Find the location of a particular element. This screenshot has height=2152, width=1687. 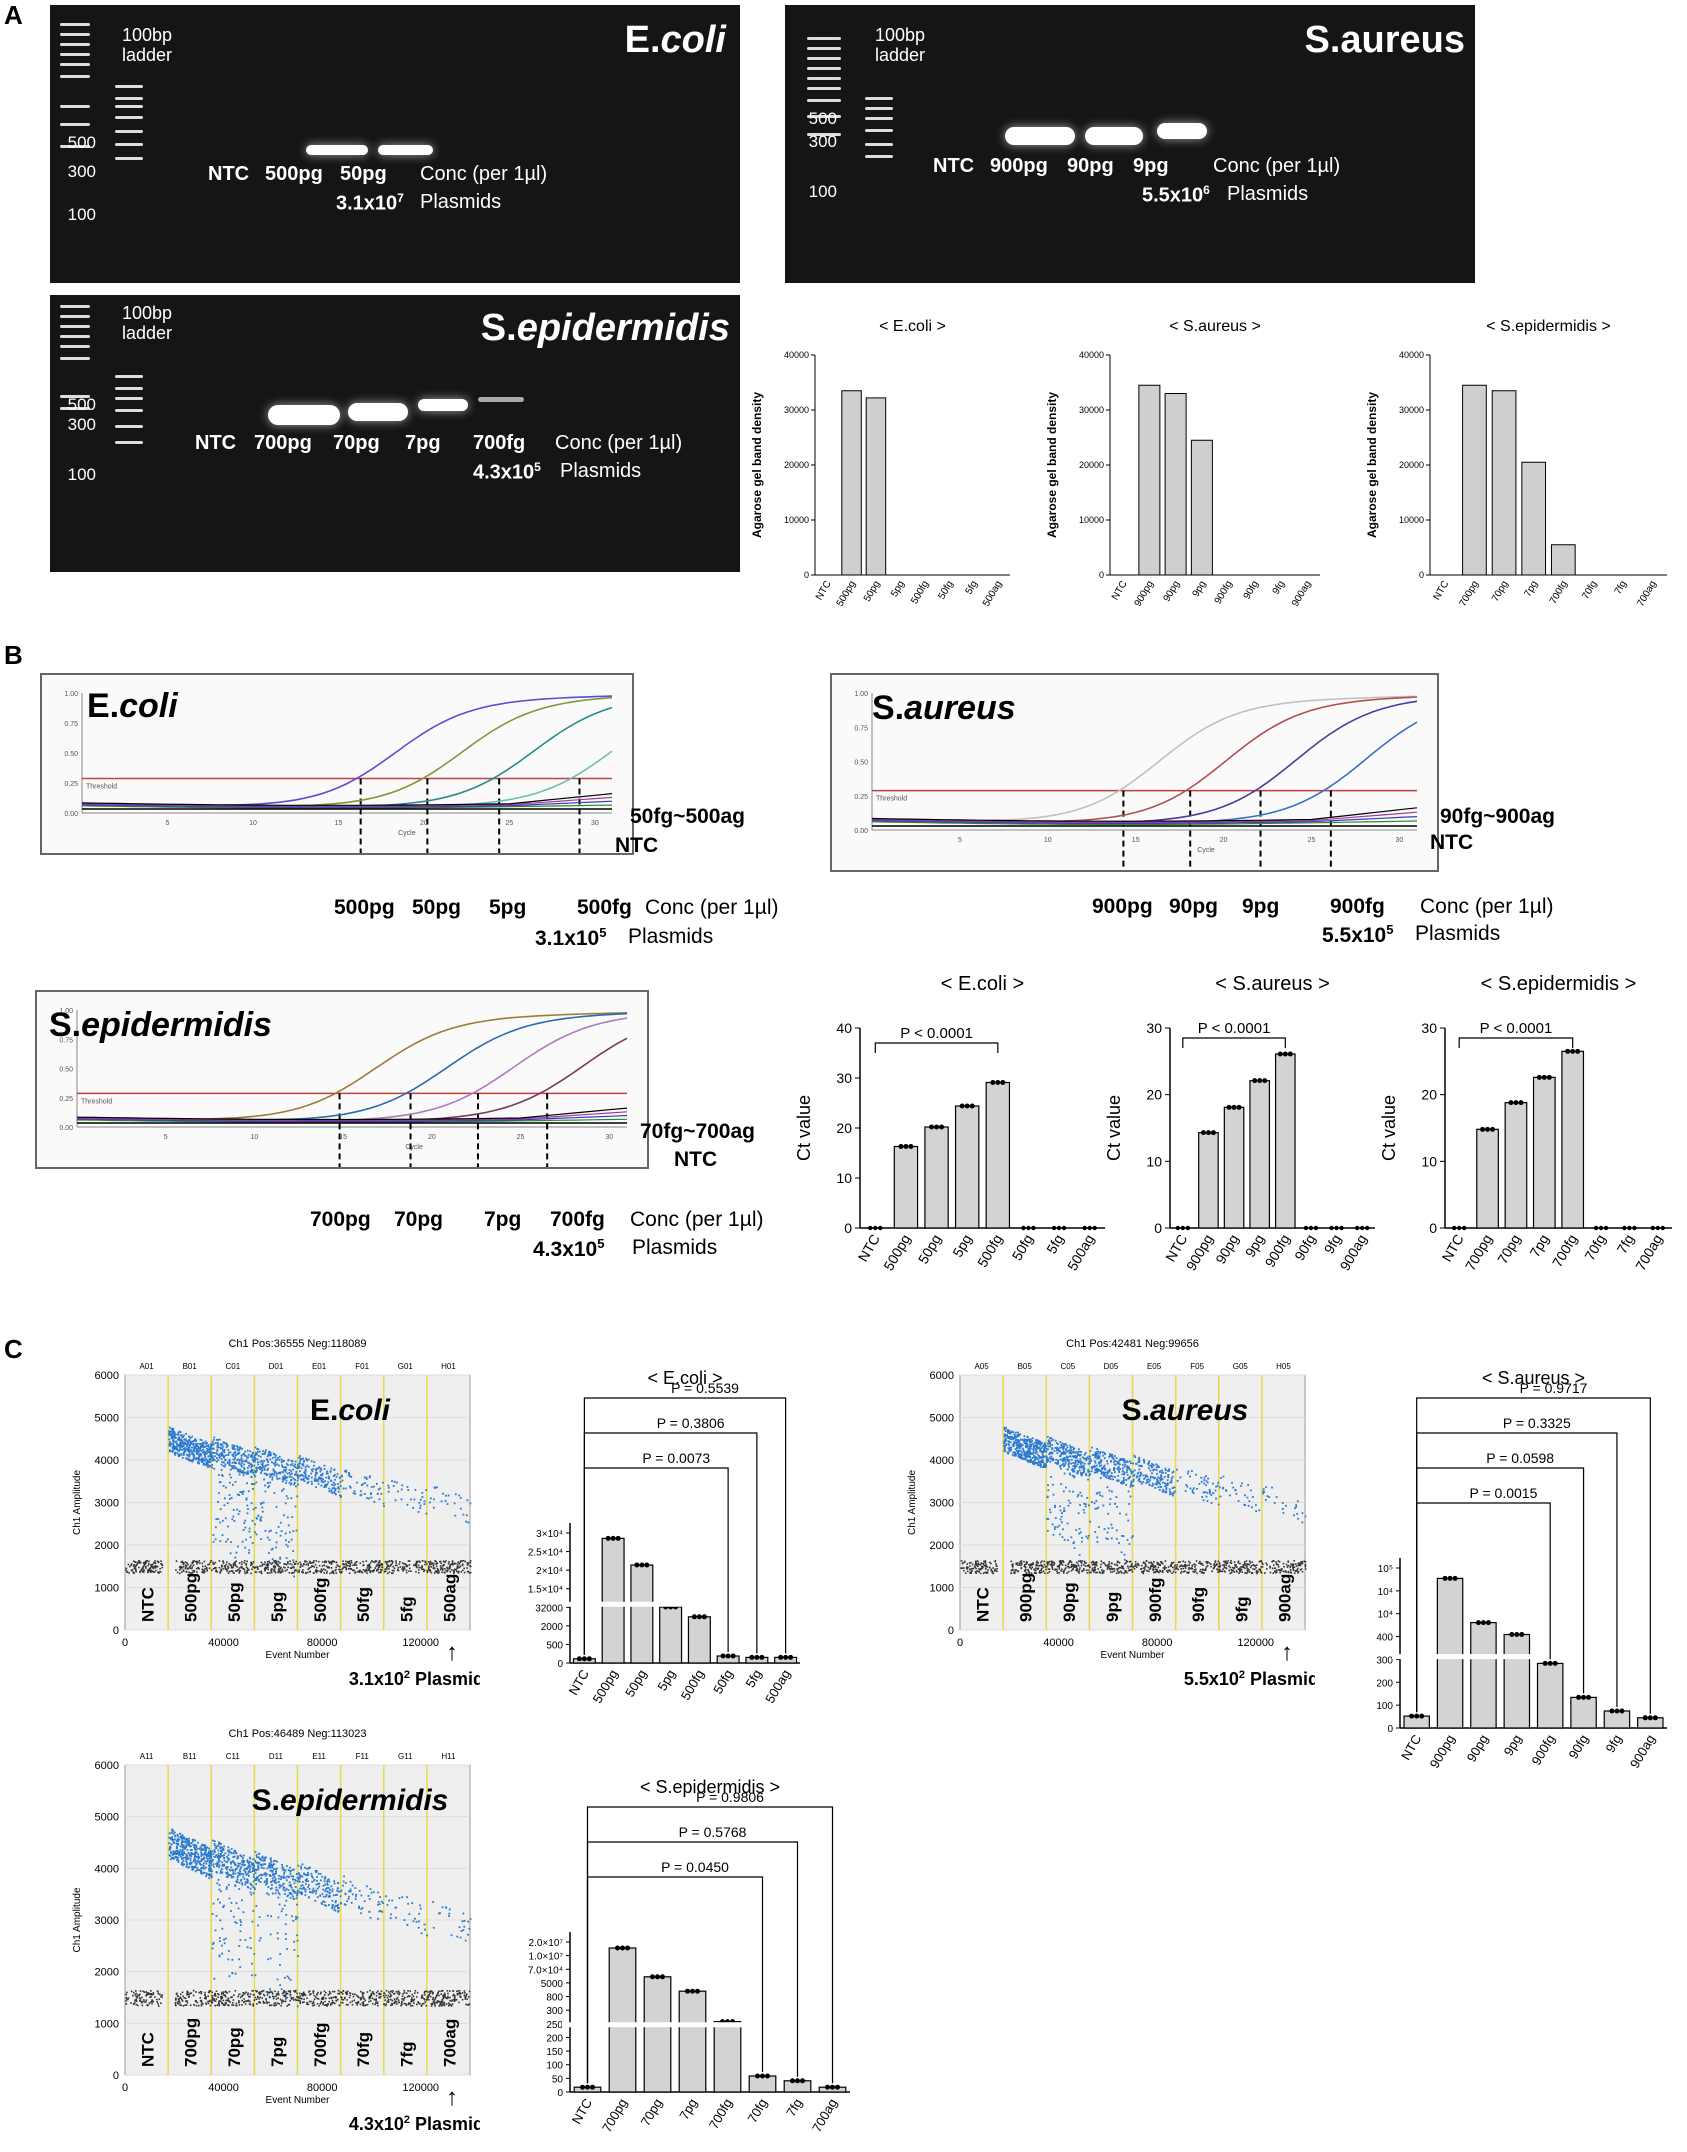

x-tick-label: 5fg is located at coordinates (972, 588).